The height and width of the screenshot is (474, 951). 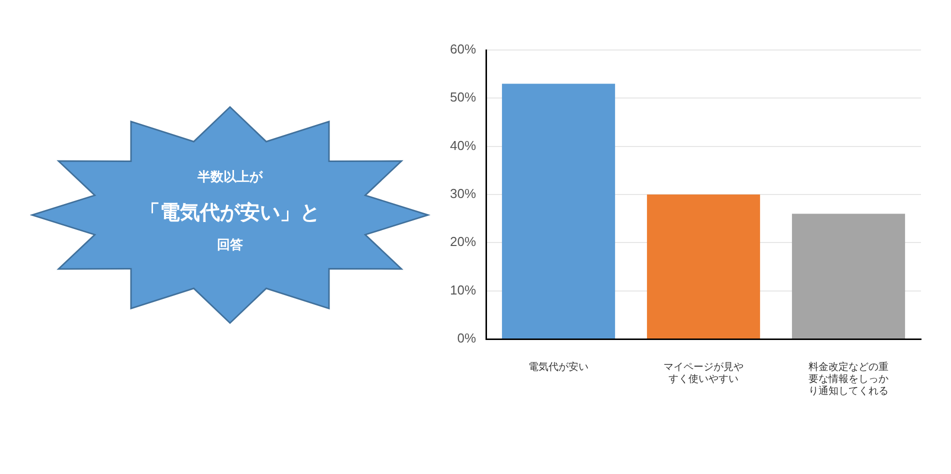 What do you see at coordinates (463, 49) in the screenshot?
I see `y-tick-label: 60%` at bounding box center [463, 49].